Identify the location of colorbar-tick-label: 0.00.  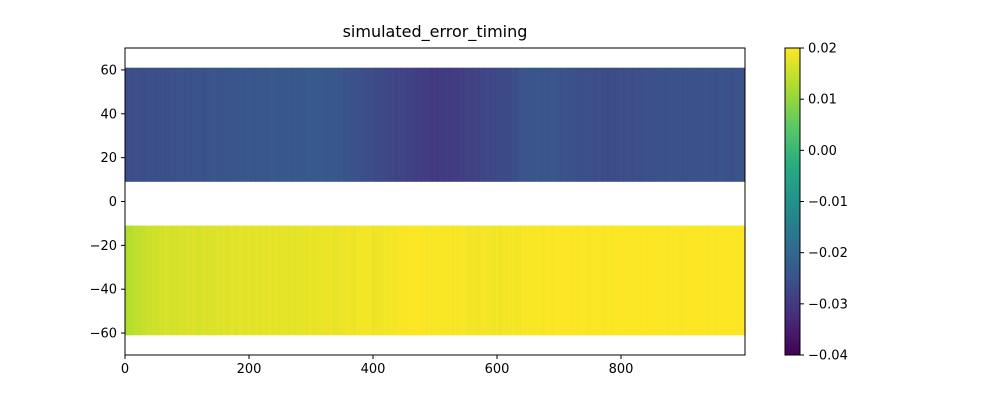
(822, 151).